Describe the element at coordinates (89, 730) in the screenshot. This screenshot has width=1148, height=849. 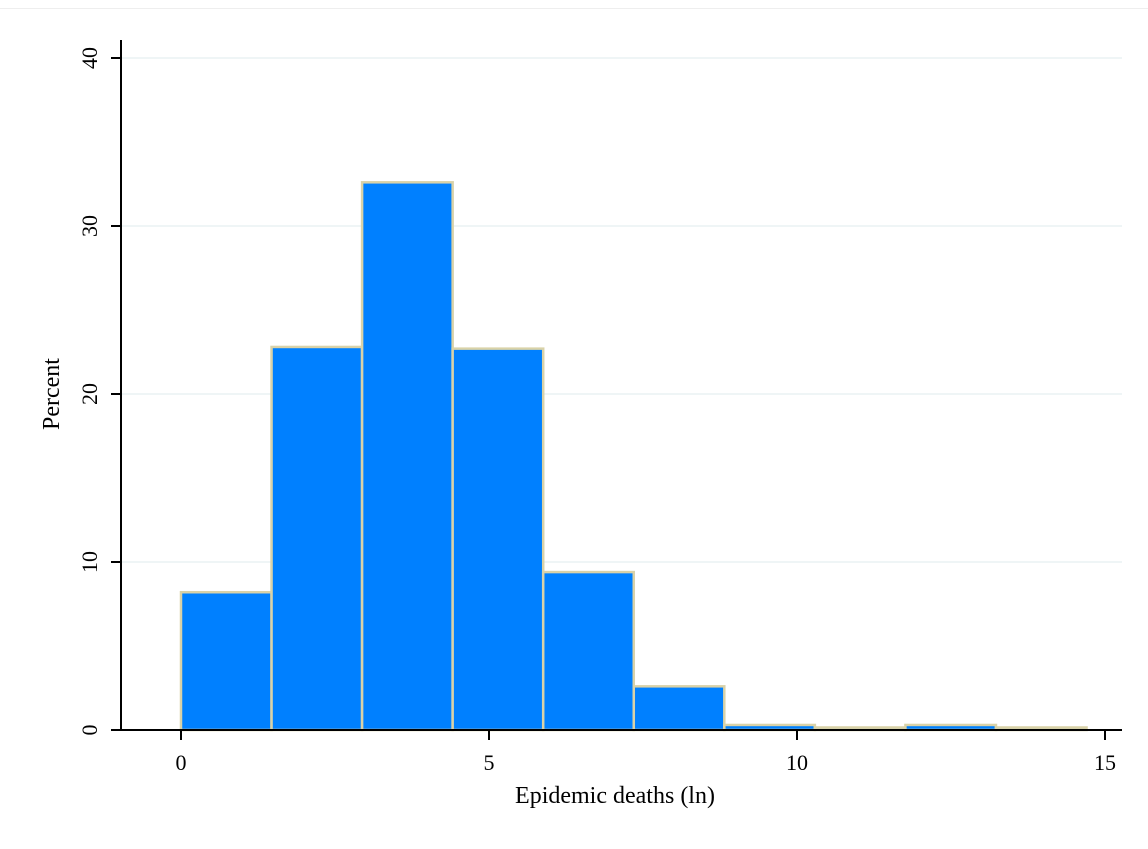
I see `y-tick-label: 0` at that location.